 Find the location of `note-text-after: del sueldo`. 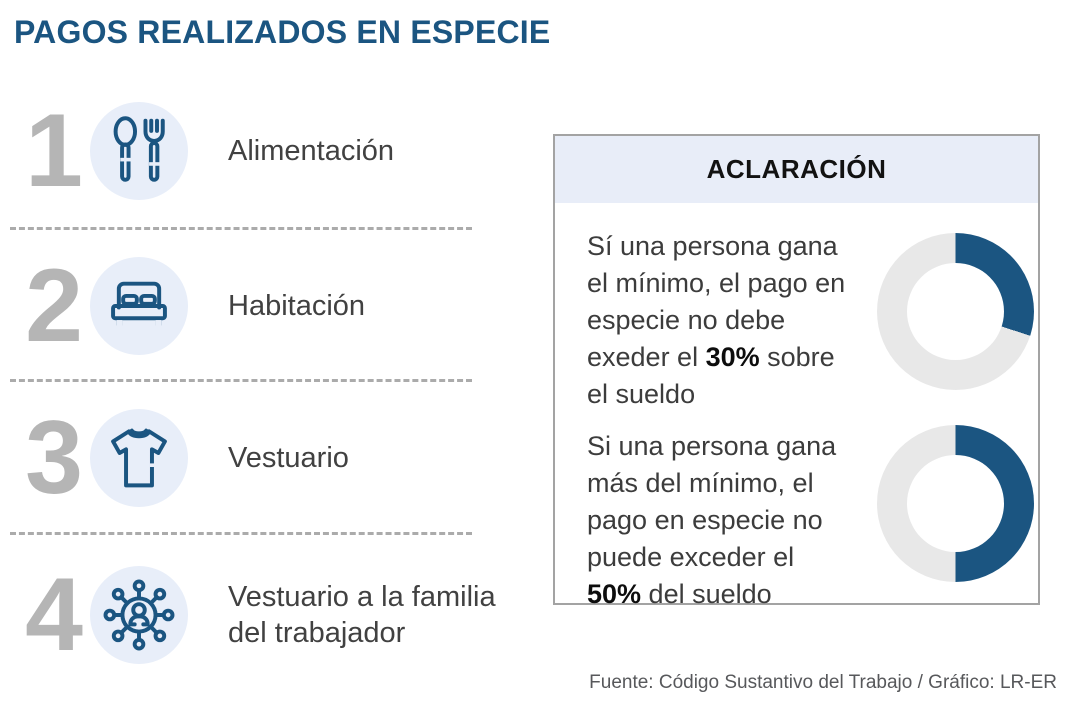

note-text-after: del sueldo is located at coordinates (706, 594).